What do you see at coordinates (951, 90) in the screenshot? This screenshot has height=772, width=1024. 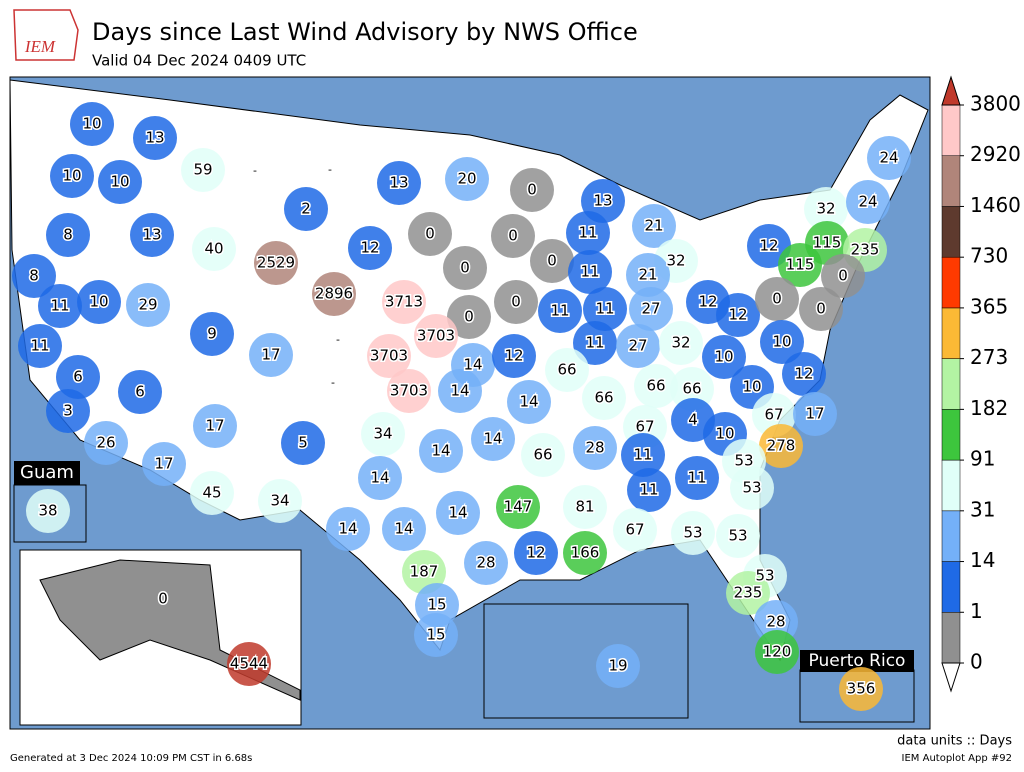 I see `colorbar-over` at bounding box center [951, 90].